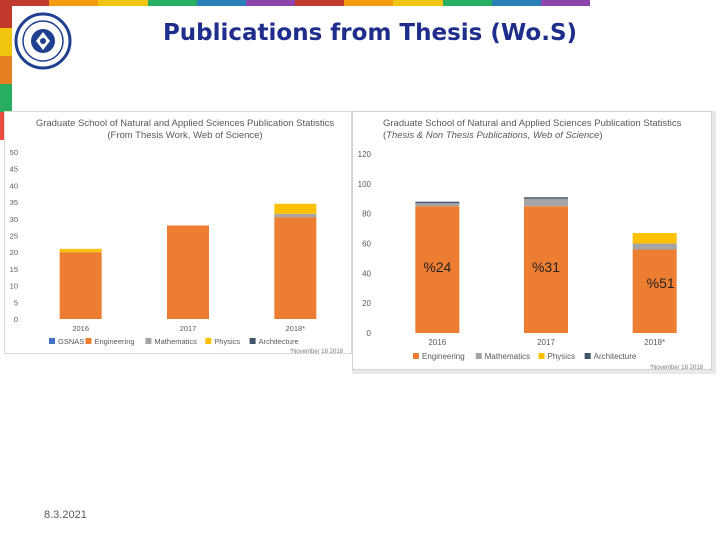  What do you see at coordinates (366, 214) in the screenshot?
I see `y-tick-label: 80` at bounding box center [366, 214].